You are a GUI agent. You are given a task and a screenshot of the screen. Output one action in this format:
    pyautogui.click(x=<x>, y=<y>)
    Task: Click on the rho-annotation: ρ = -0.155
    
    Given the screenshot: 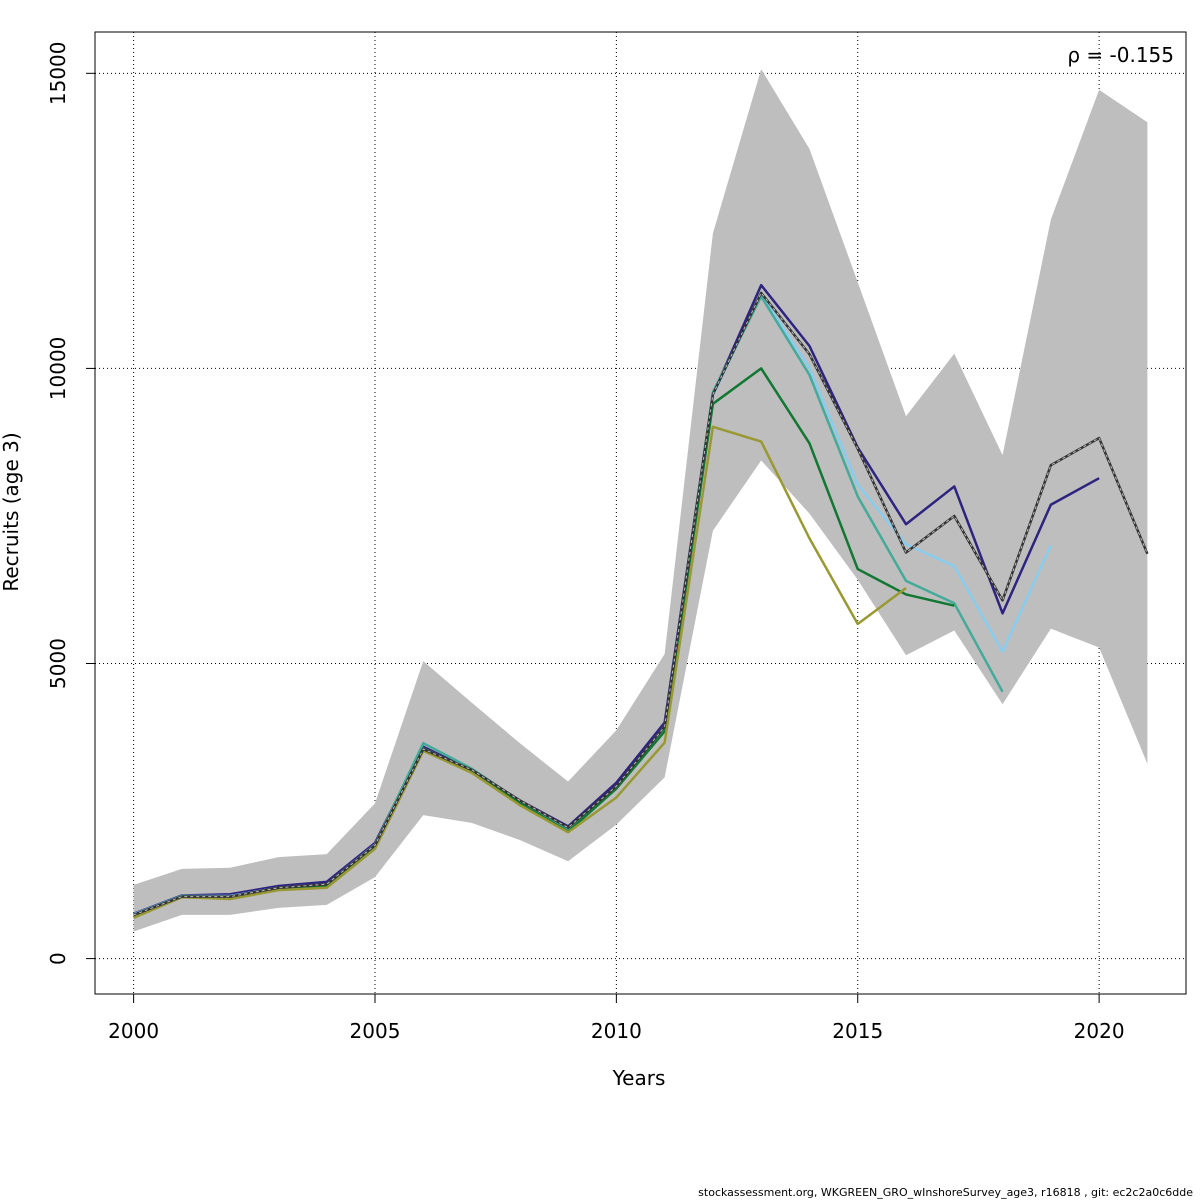 What is the action you would take?
    pyautogui.click(x=1120, y=55)
    